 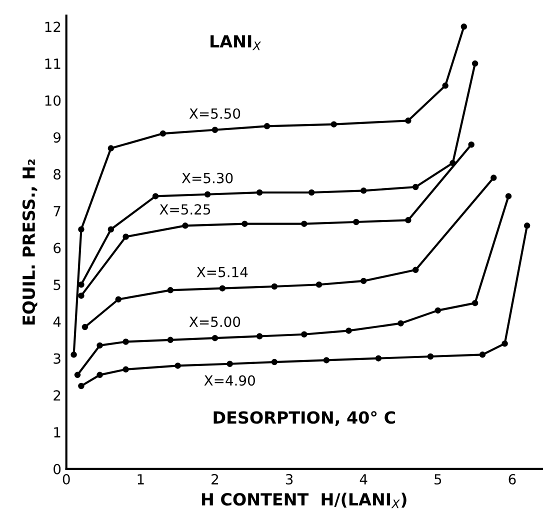 I want to click on y-axis-title: EQUIL. PRESS., H₂, so click(x=30, y=241).